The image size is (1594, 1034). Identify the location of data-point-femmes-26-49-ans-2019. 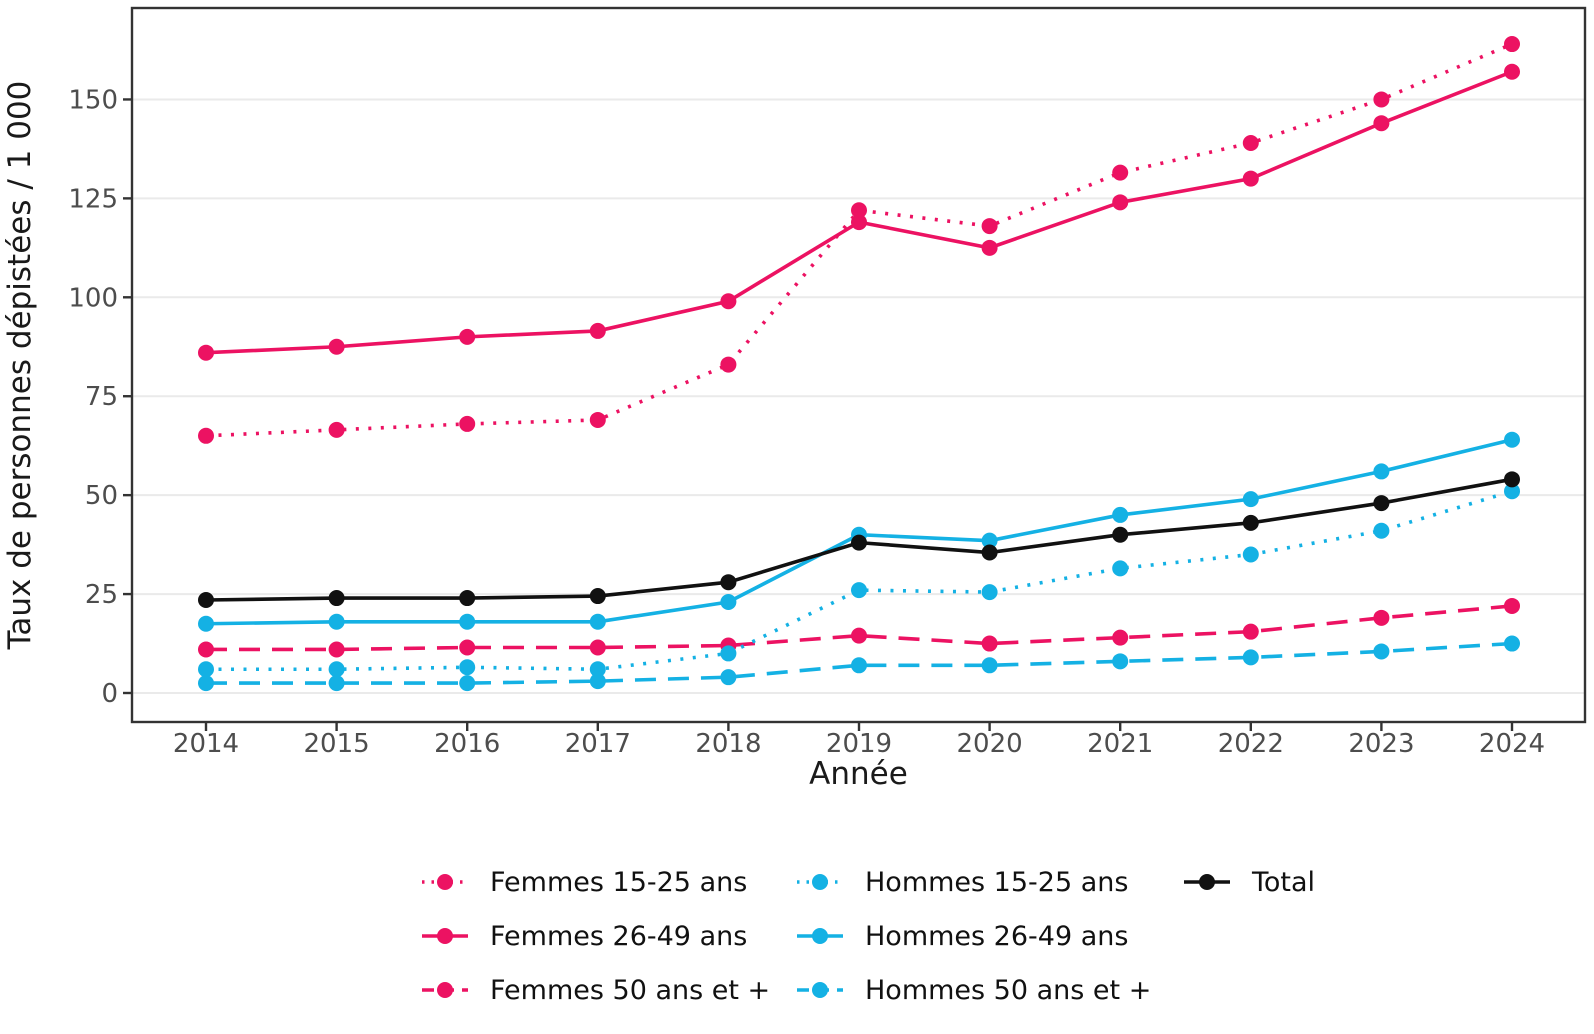
(859, 222).